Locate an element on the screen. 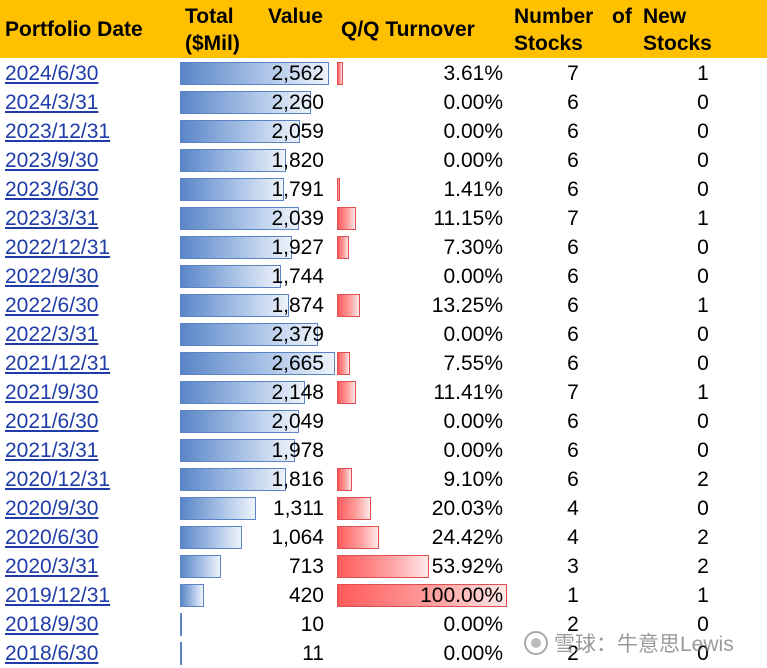 This screenshot has width=767, height=668. total-value: 1,927 is located at coordinates (297, 247).